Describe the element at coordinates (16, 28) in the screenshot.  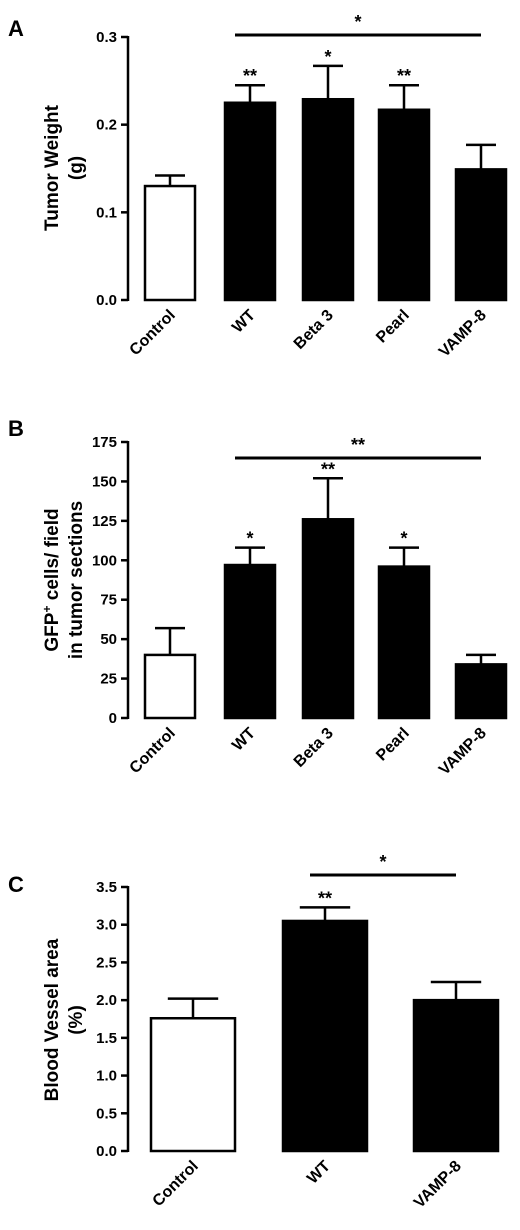
I see `panel-letter: A` at that location.